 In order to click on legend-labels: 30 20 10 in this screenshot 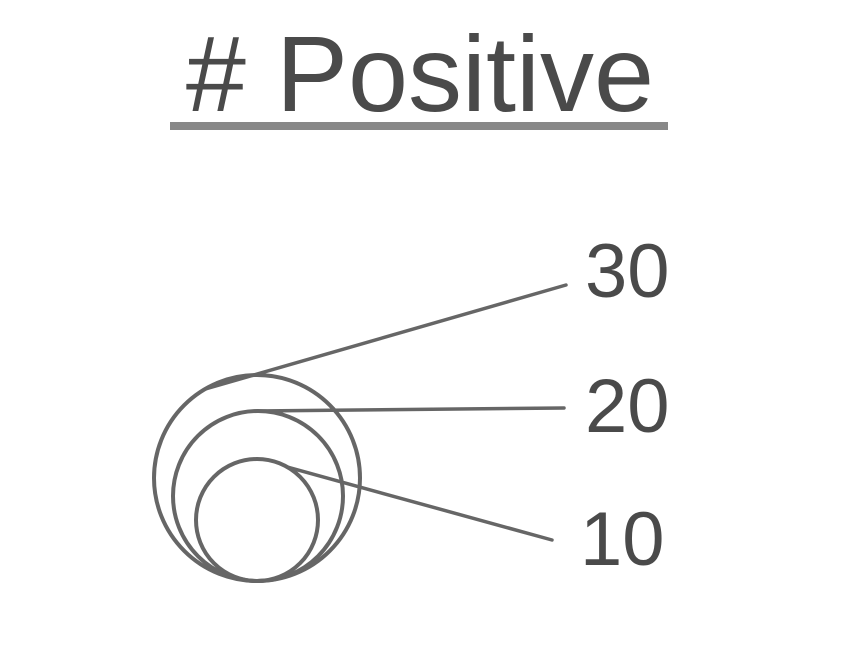, I will do `click(625, 405)`.